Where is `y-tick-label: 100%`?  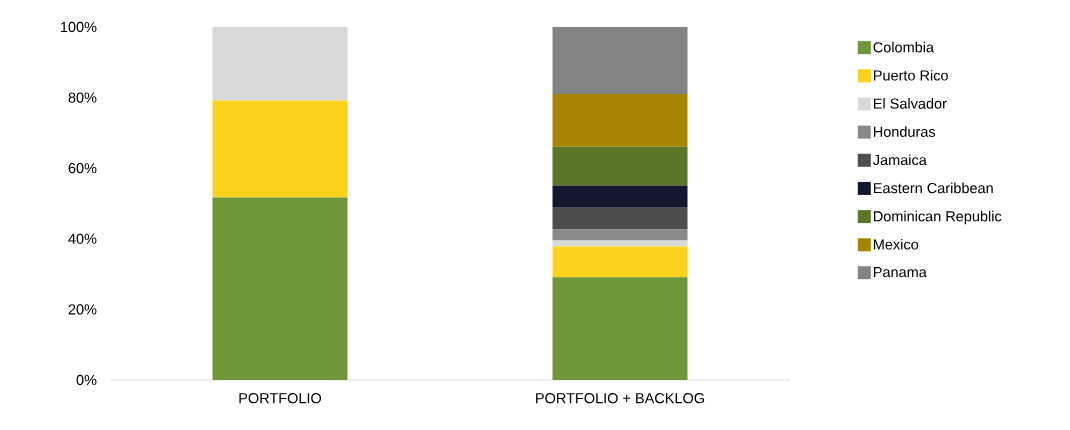
y-tick-label: 100% is located at coordinates (78, 27).